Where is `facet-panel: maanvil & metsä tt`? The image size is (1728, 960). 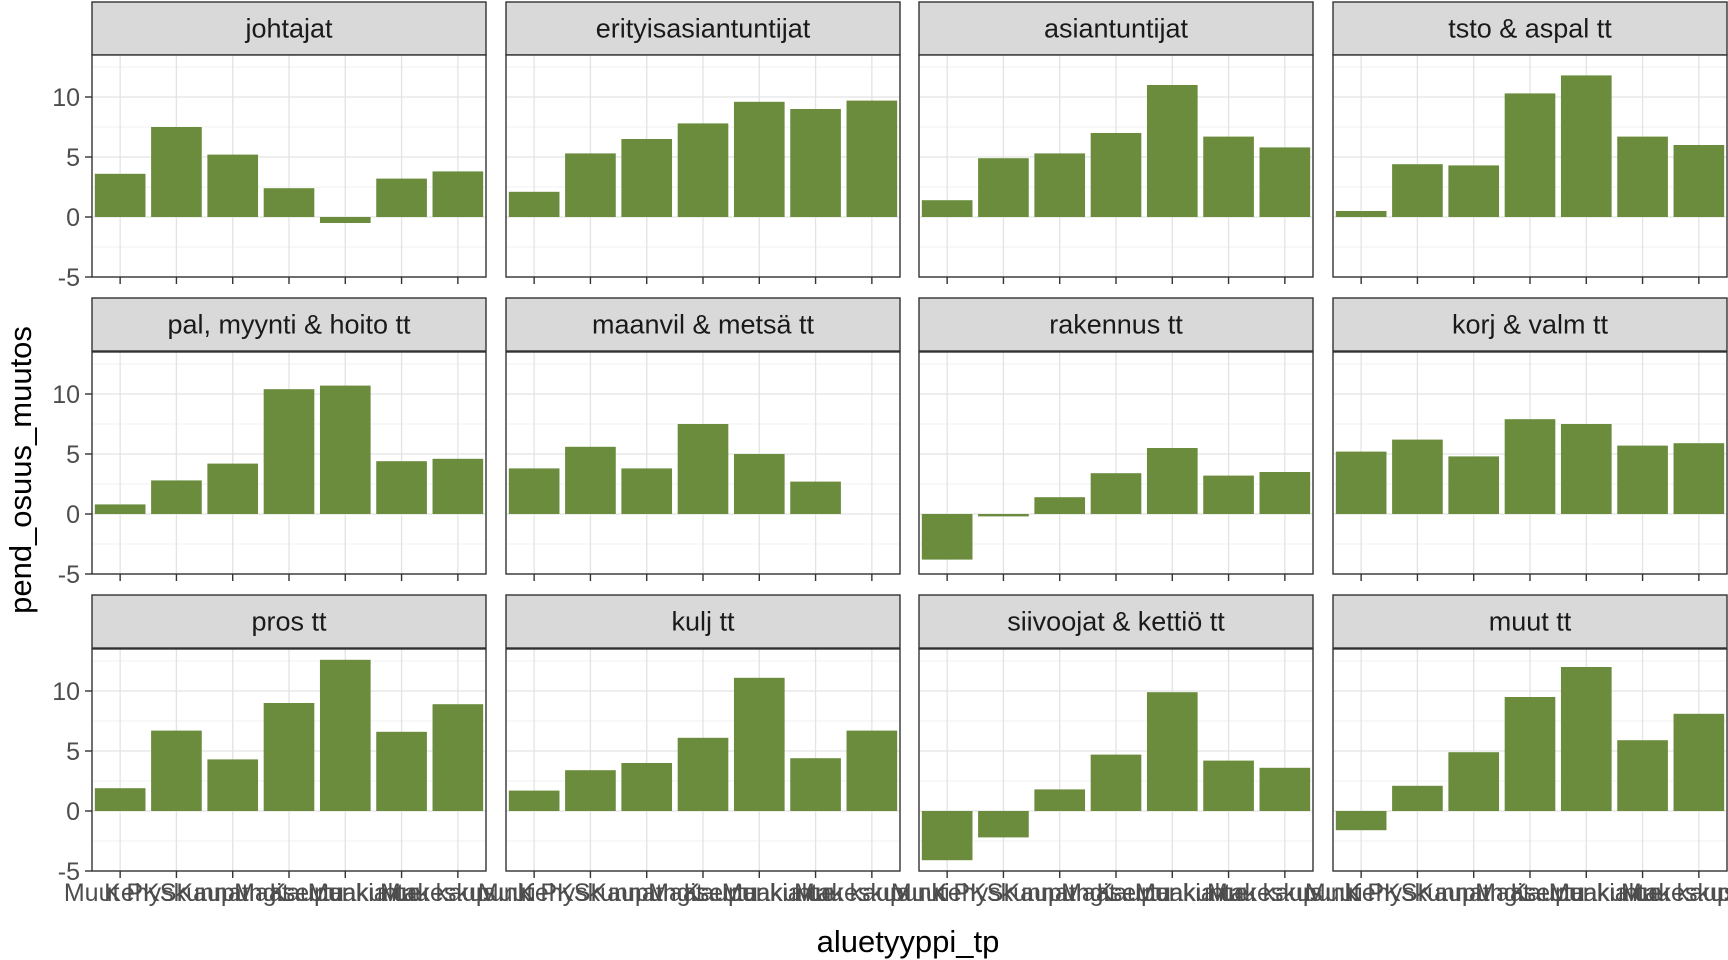 facet-panel: maanvil & metsä tt is located at coordinates (703, 436).